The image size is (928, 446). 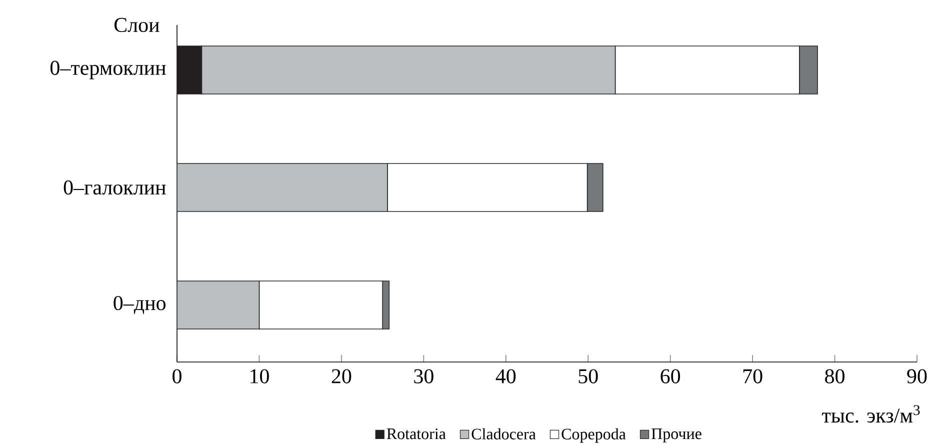 I want to click on x-tick-label: 40, so click(x=506, y=376).